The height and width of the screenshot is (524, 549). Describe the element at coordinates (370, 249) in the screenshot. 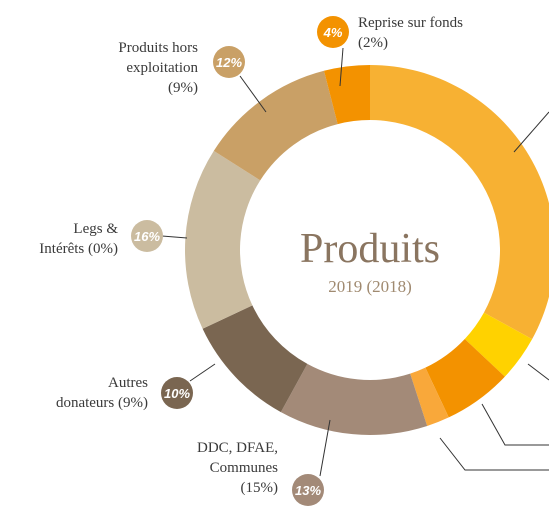

I see `chart-title: Produits` at that location.